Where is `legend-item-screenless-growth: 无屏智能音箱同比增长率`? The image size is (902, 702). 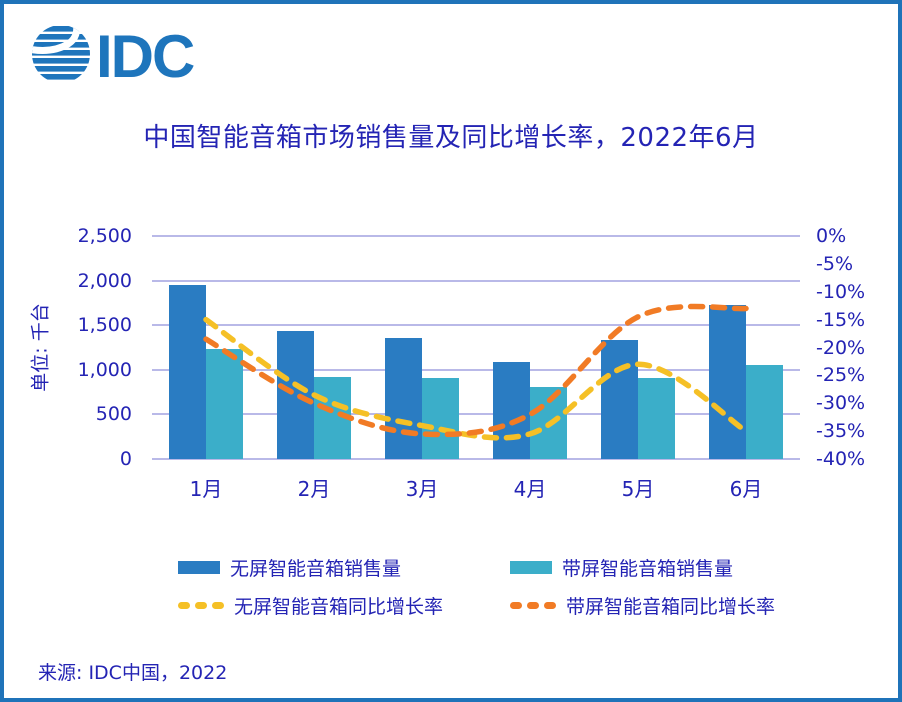 legend-item-screenless-growth: 无屏智能音箱同比增长率 is located at coordinates (344, 606).